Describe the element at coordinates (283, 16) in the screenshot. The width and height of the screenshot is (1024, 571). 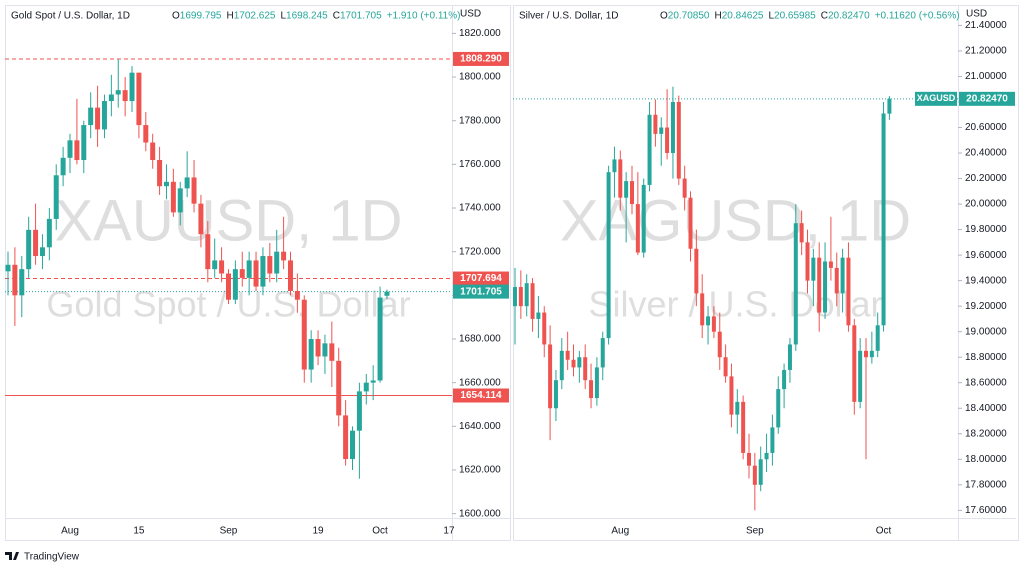
I see `ohlc-key: L` at that location.